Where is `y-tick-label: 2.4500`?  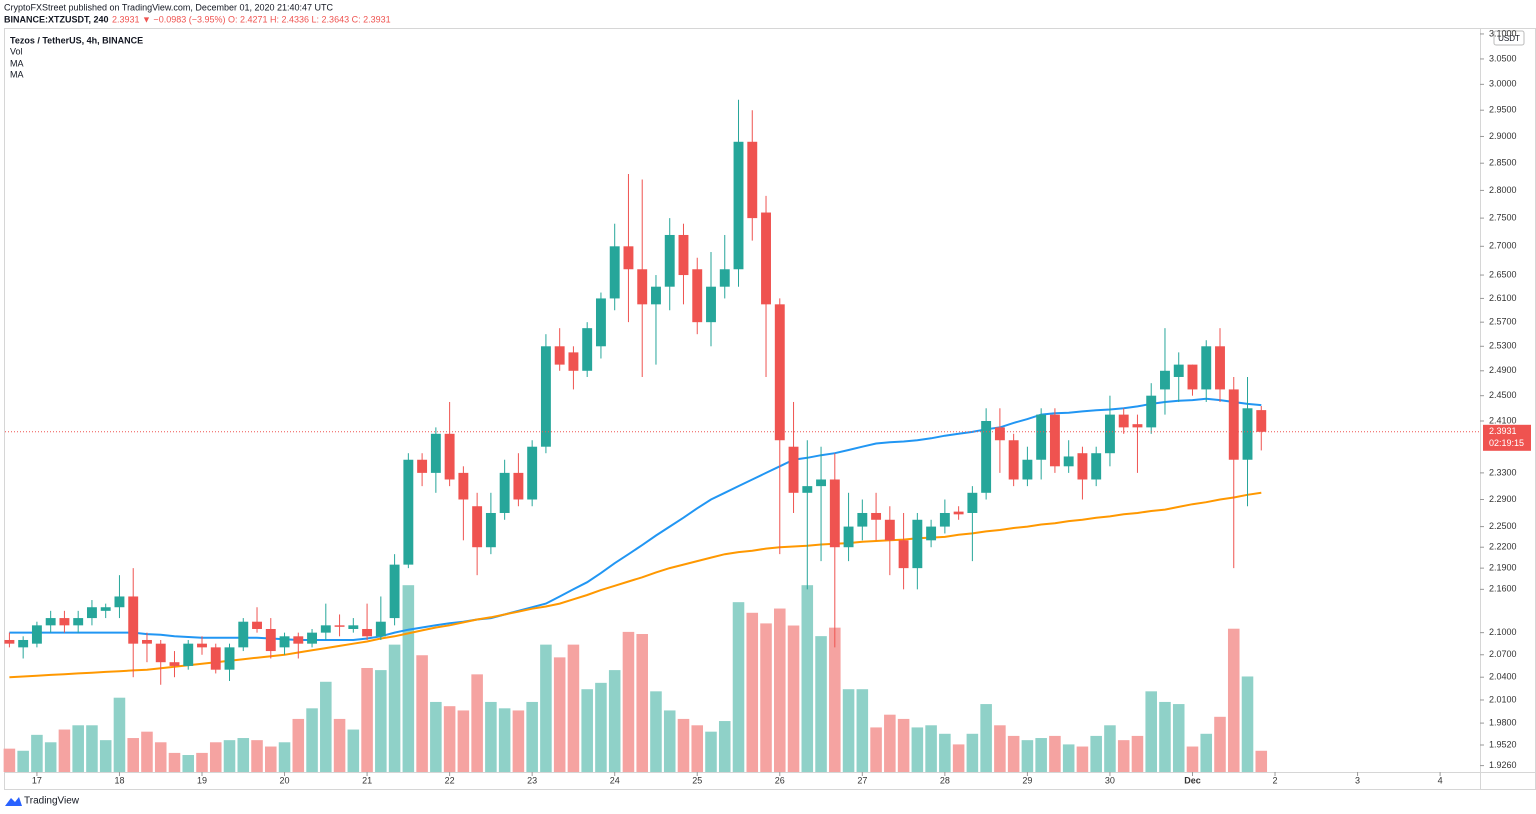 y-tick-label: 2.4500 is located at coordinates (1503, 395).